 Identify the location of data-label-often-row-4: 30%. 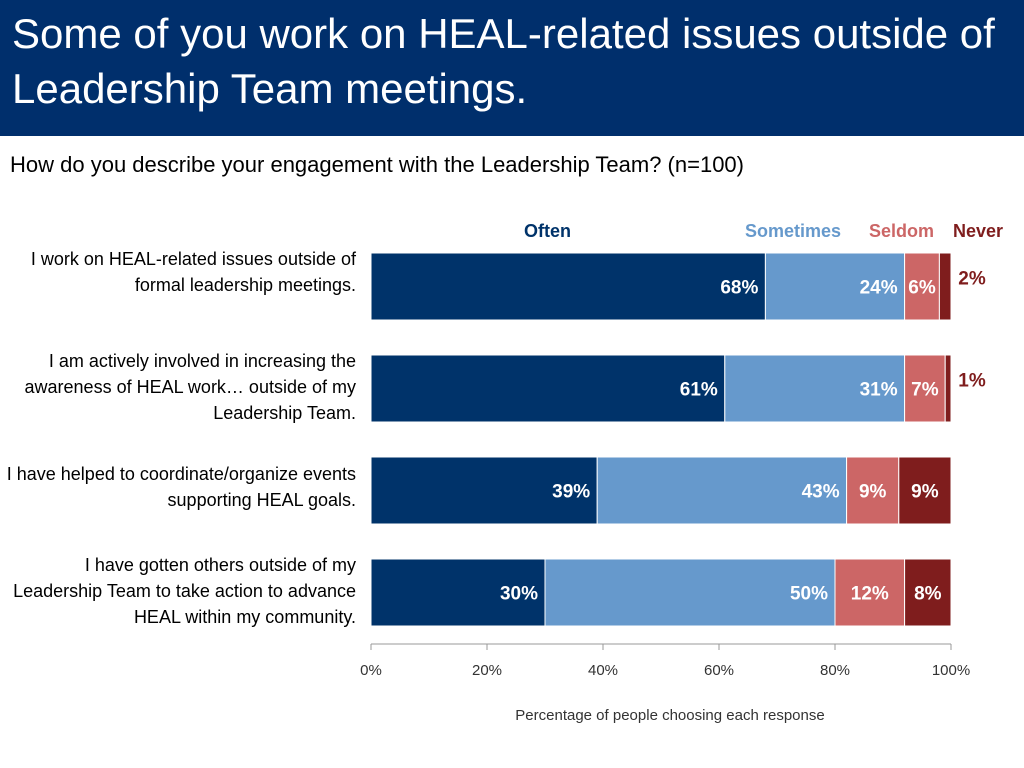
(519, 594).